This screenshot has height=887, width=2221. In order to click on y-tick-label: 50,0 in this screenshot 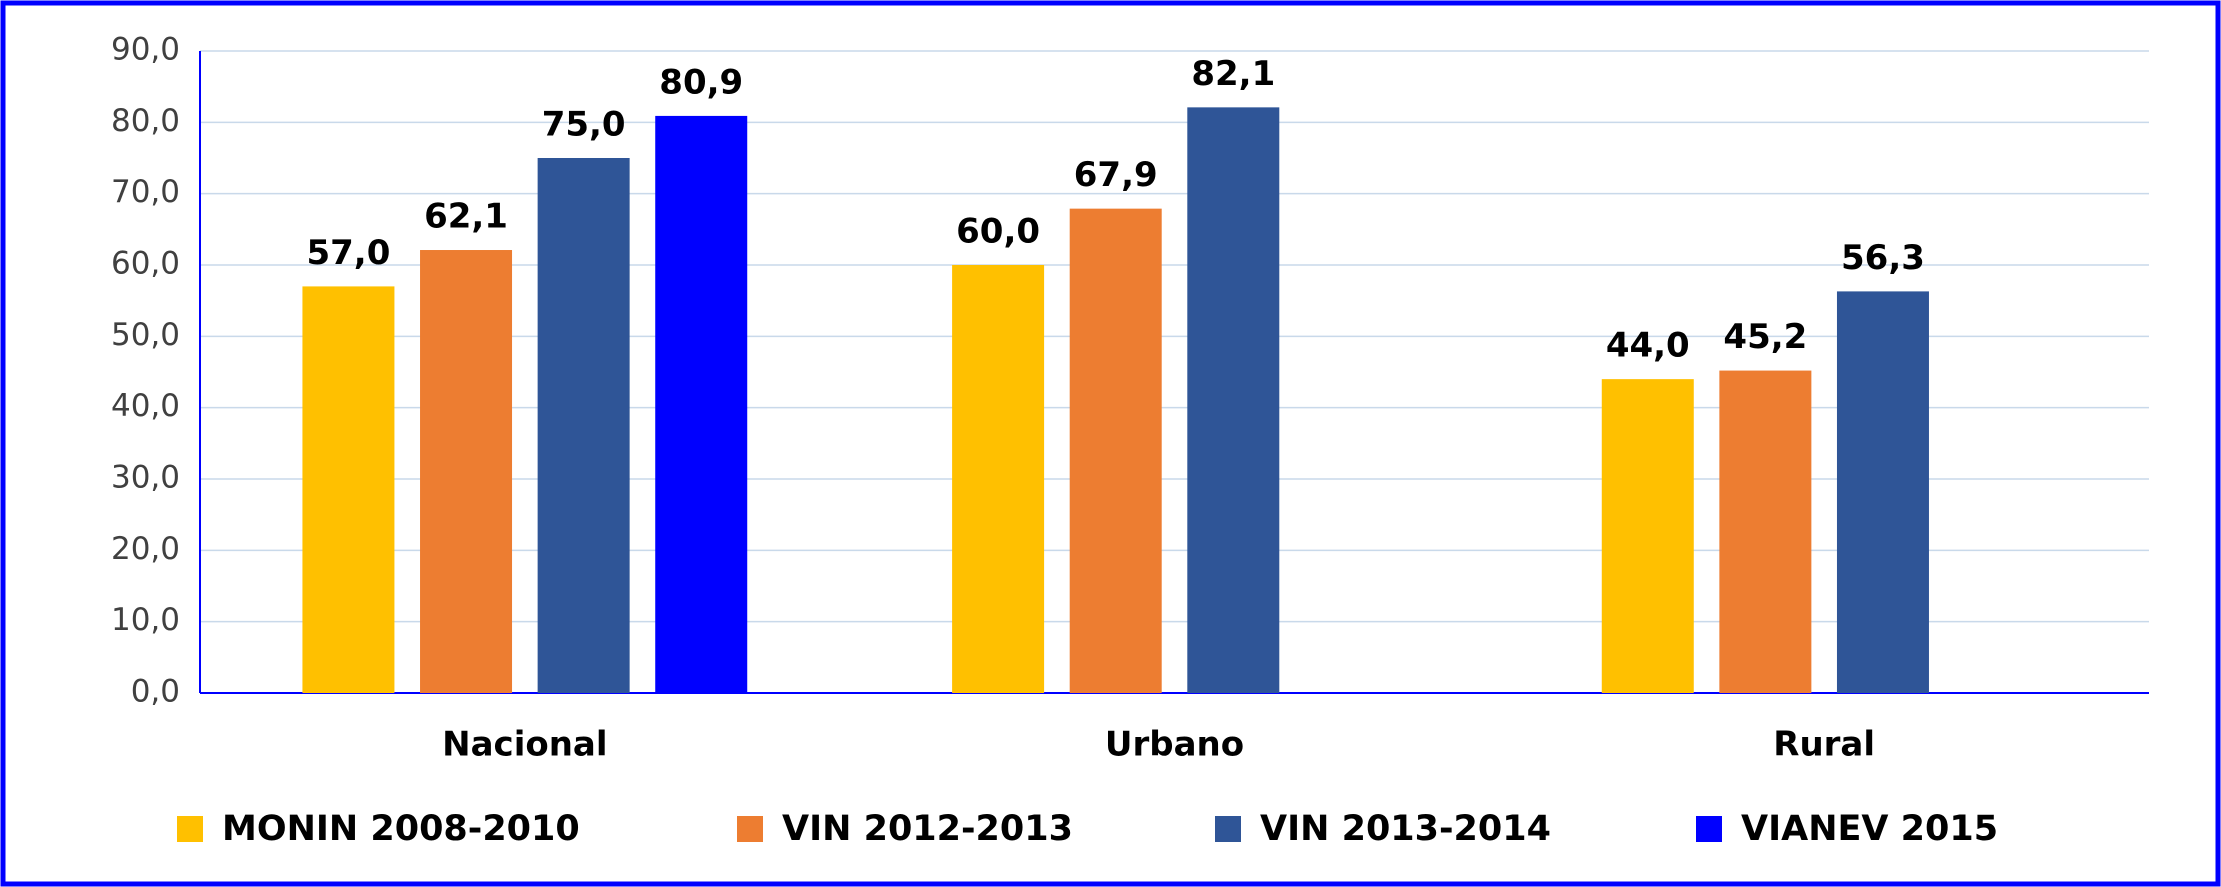, I will do `click(145, 335)`.